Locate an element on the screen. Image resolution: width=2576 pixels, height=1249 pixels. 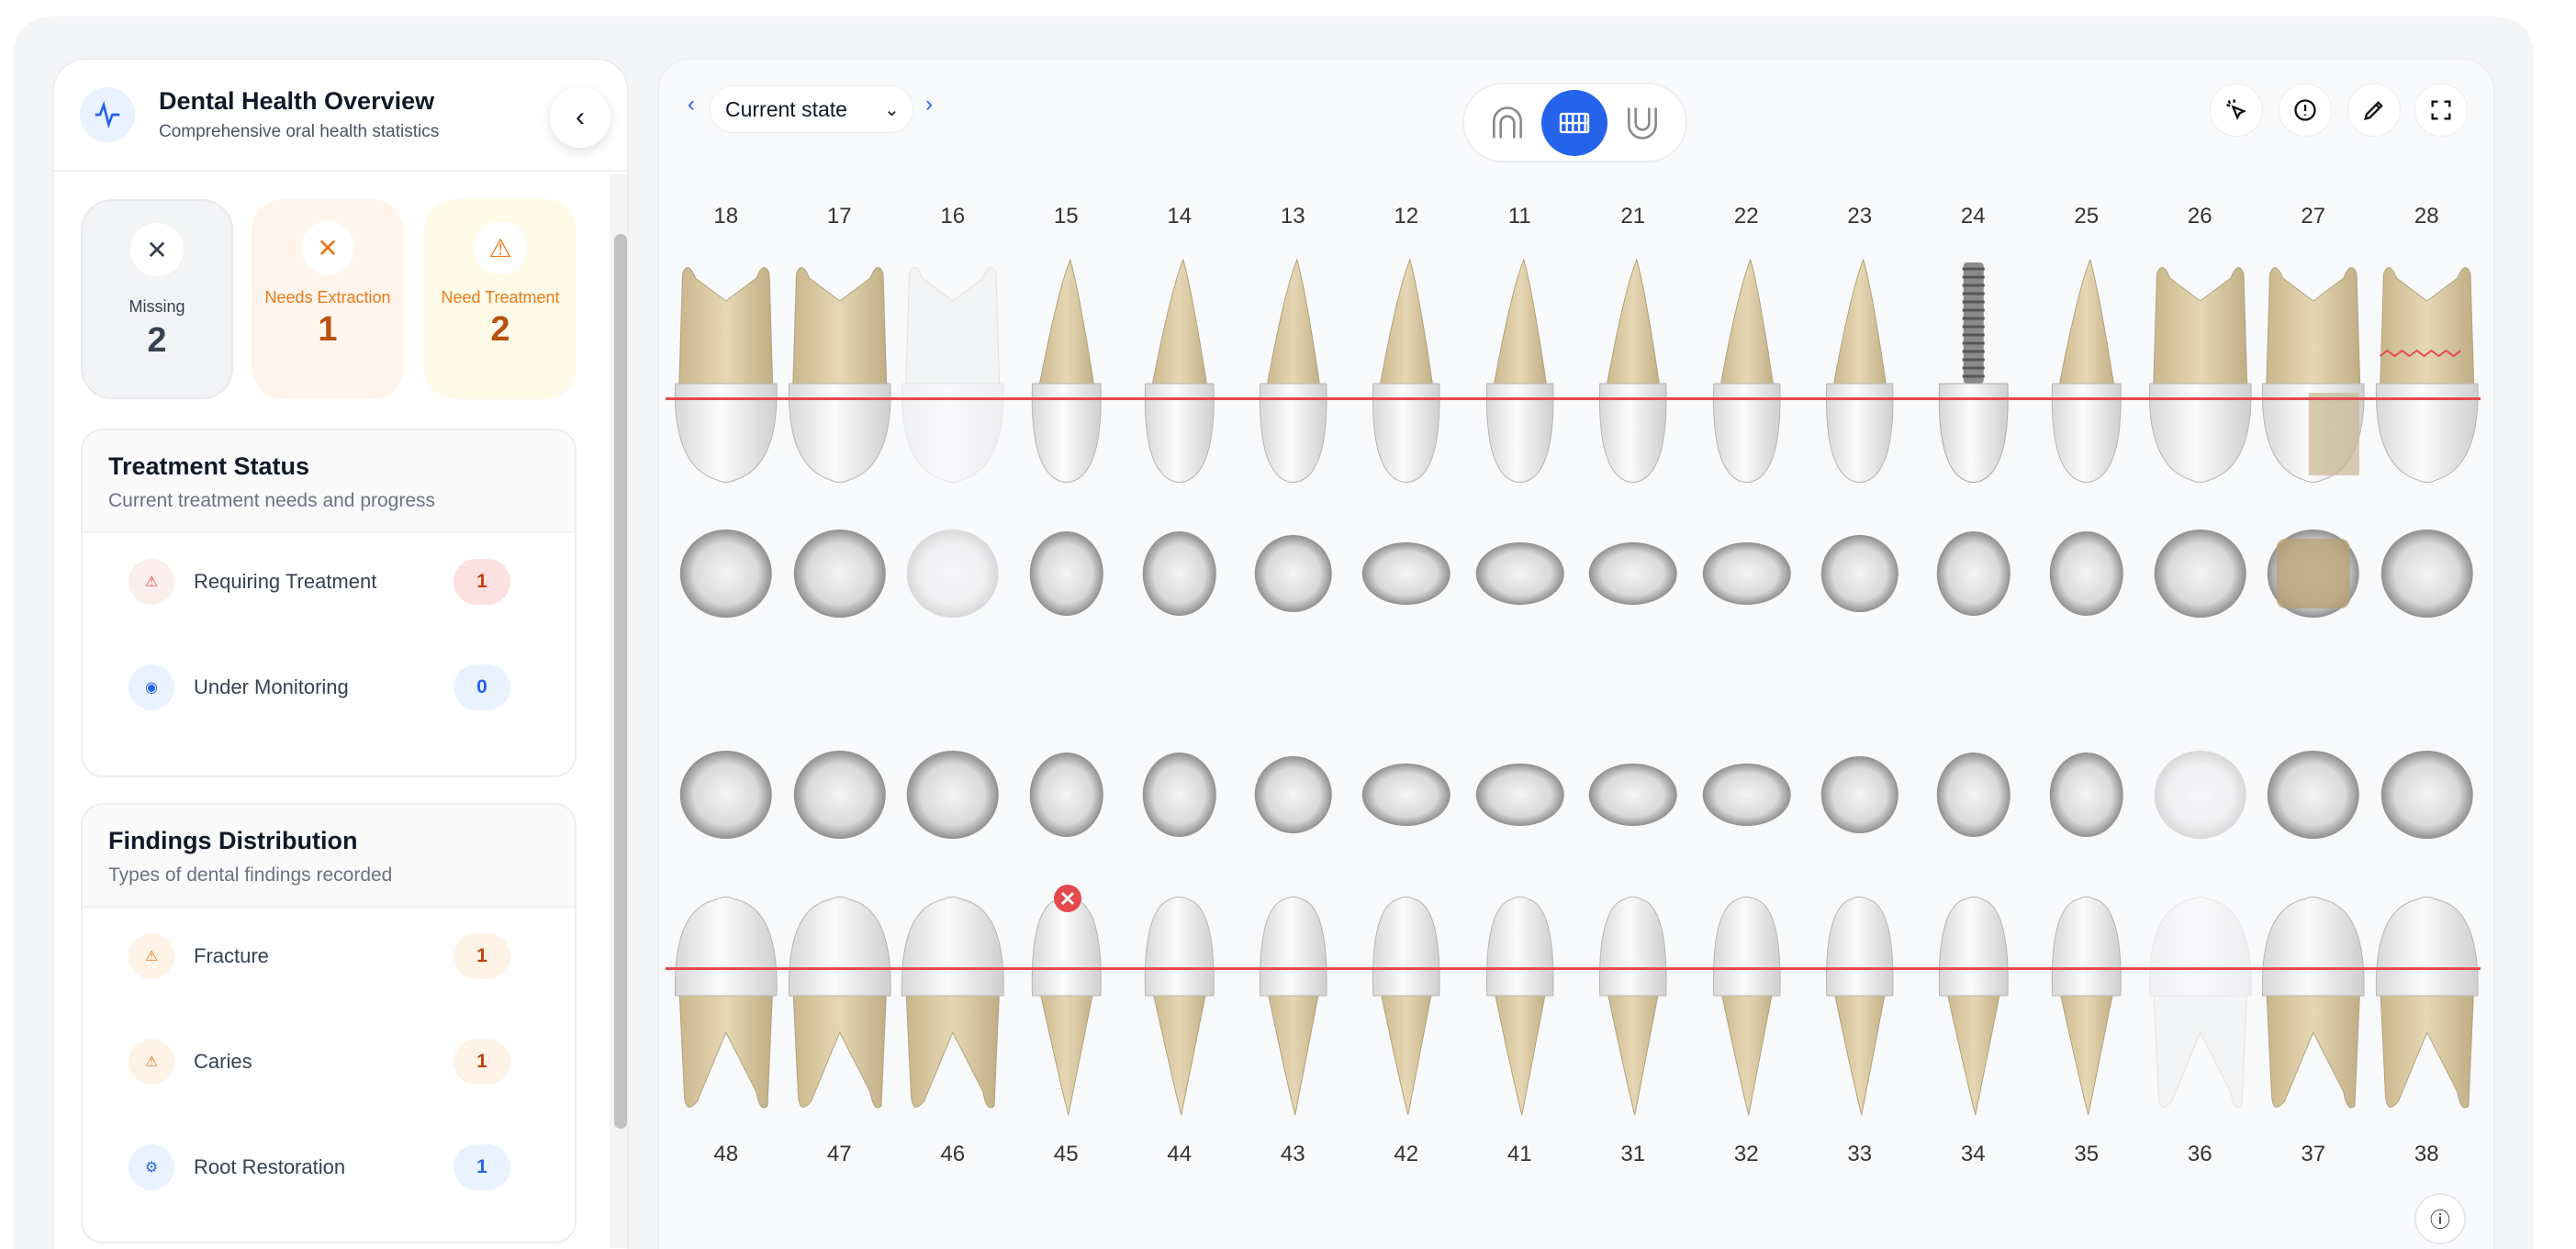
list-item-under-monitoring: ◉ Under Monitoring 0 is located at coordinates (329, 691).